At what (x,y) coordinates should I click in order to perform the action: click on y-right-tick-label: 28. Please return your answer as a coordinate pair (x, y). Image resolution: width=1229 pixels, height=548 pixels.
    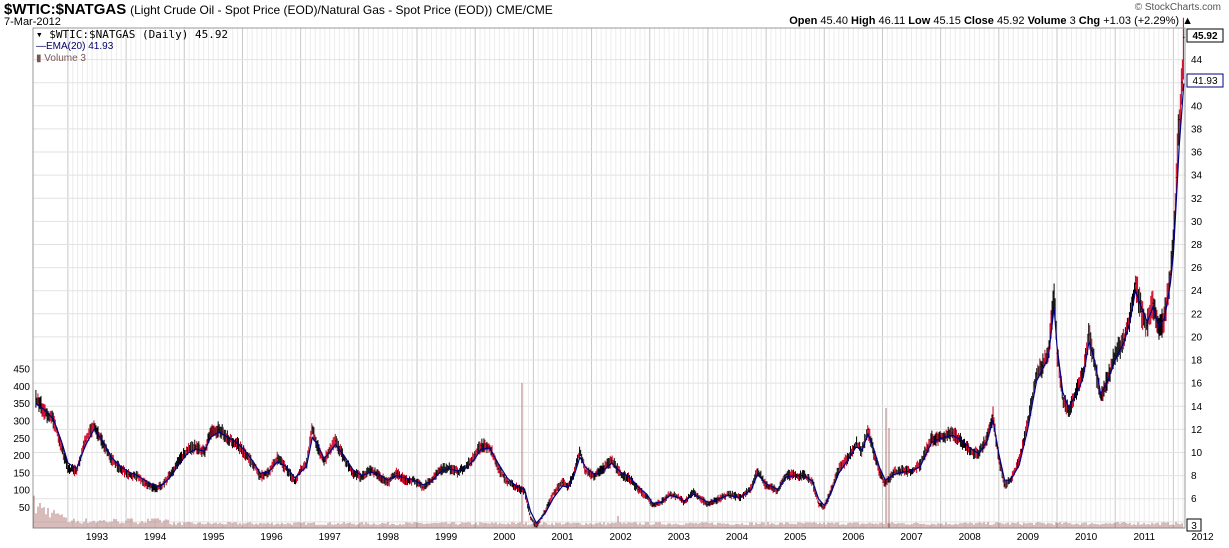
    Looking at the image, I should click on (1197, 245).